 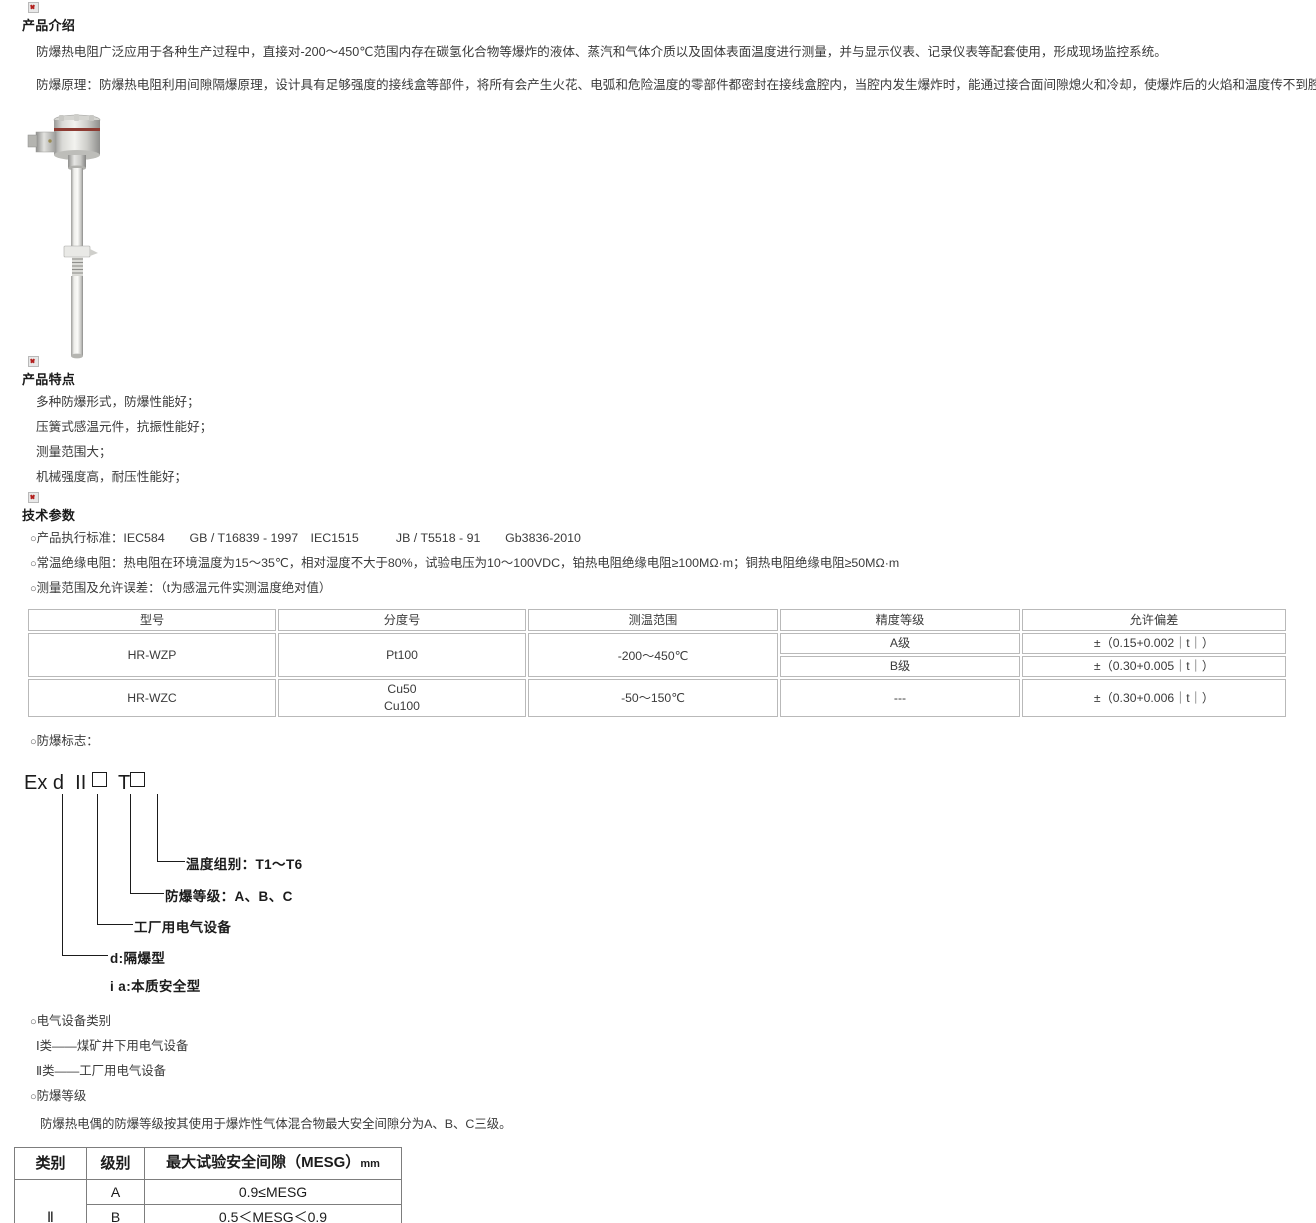 What do you see at coordinates (402, 689) in the screenshot?
I see `graduation-line-1: Cu50` at bounding box center [402, 689].